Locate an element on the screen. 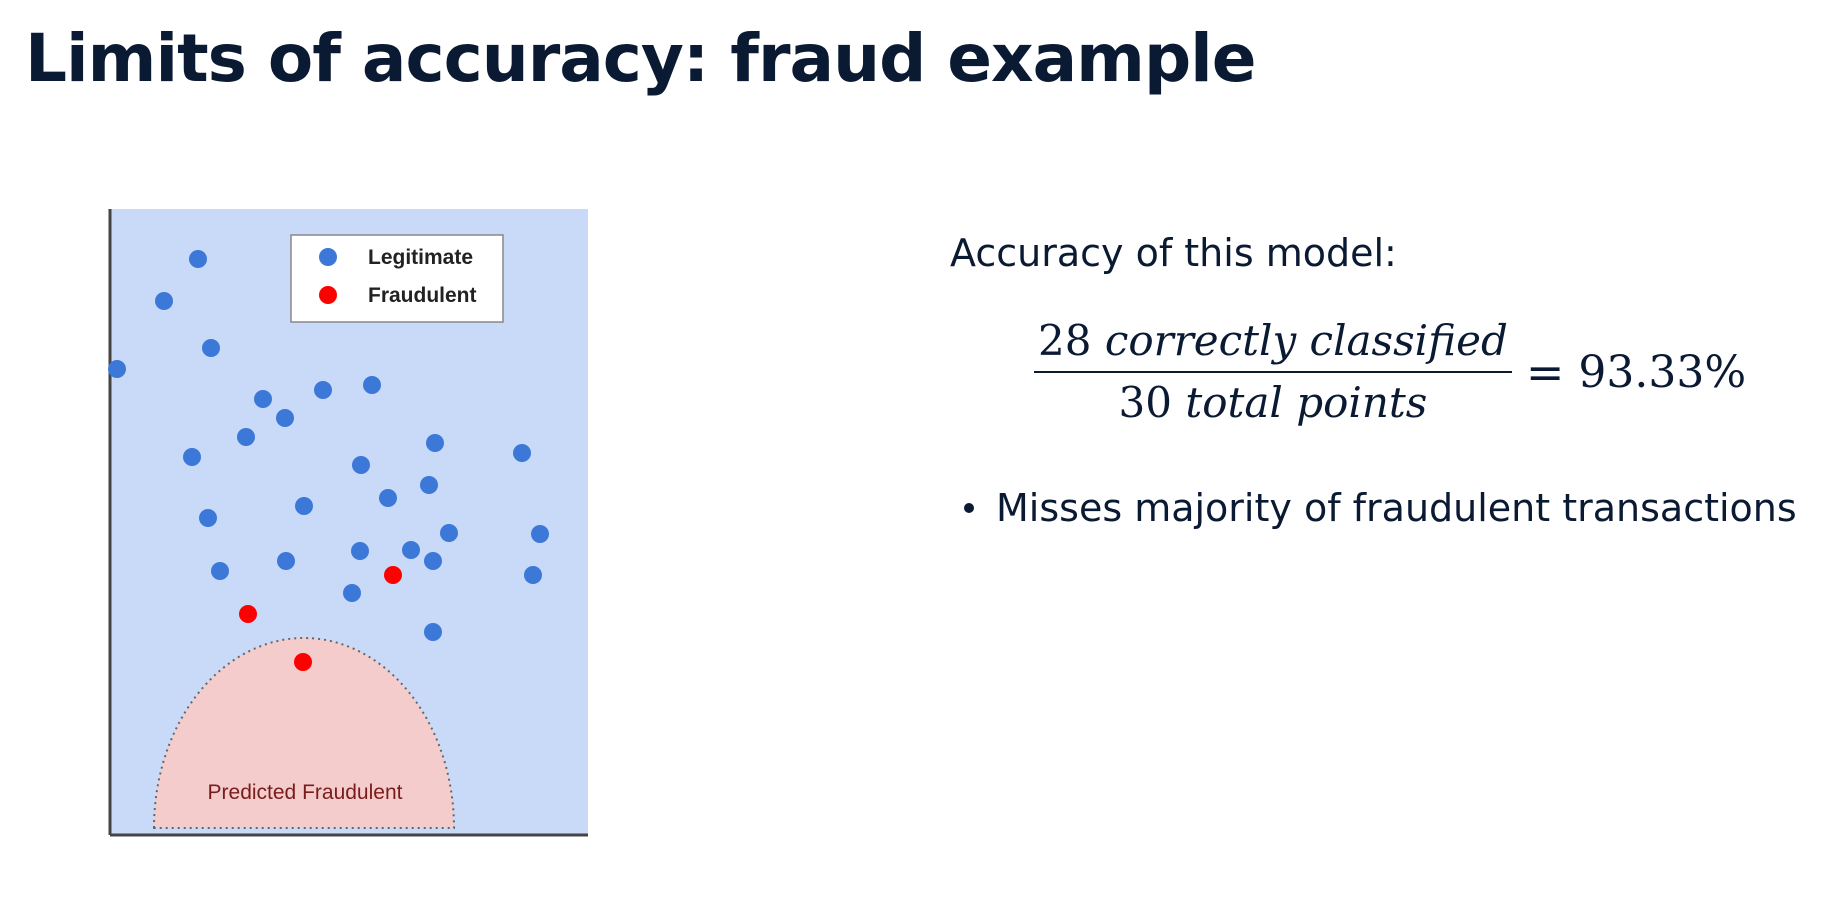 The image size is (1833, 915). legitimate-points is located at coordinates (328, 445).